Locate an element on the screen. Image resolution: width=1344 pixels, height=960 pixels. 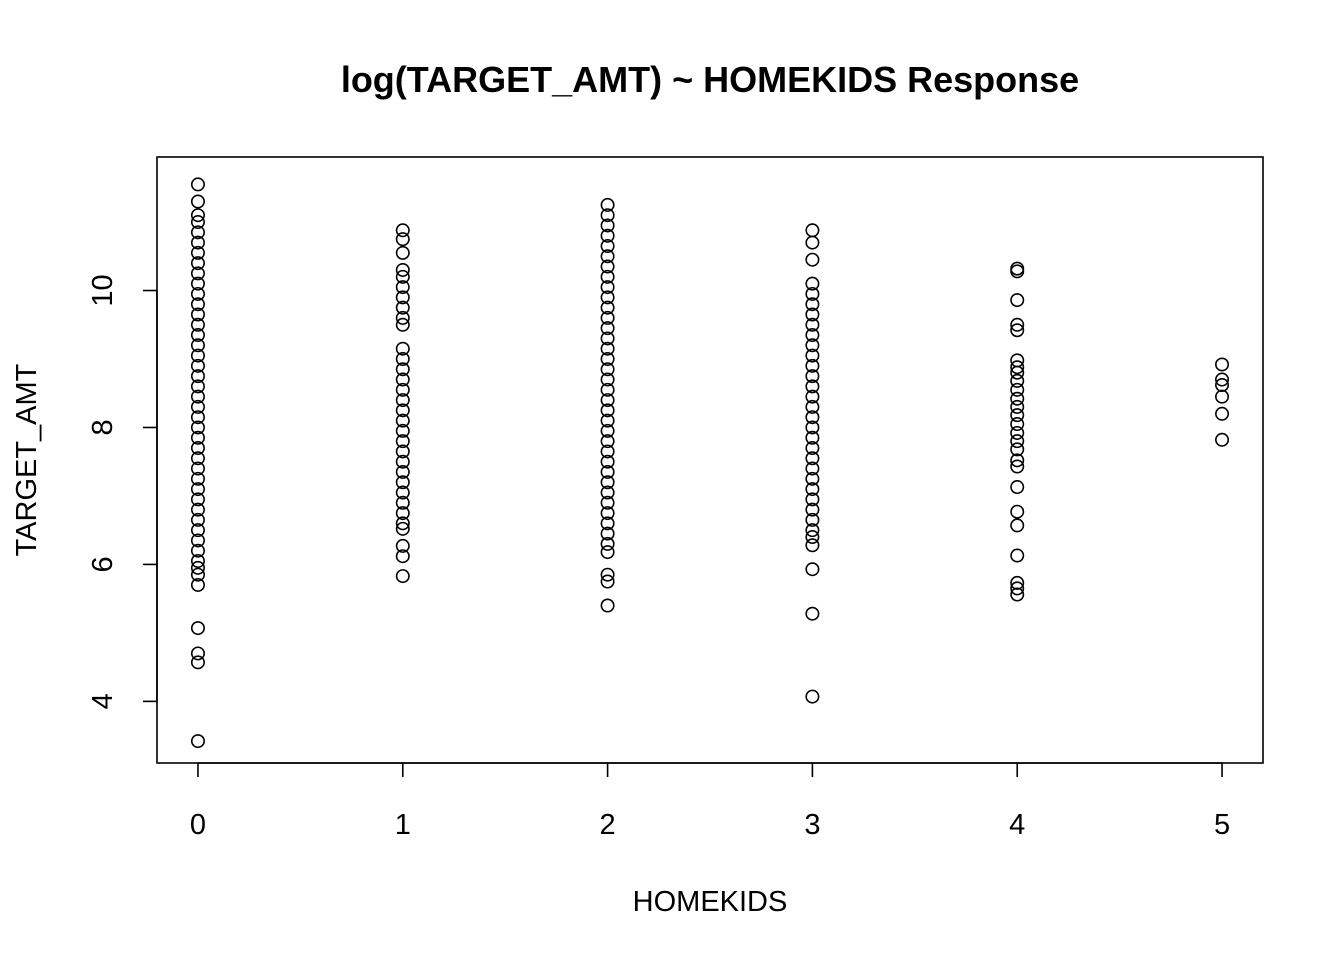
x-tick-label: 5 is located at coordinates (1222, 825).